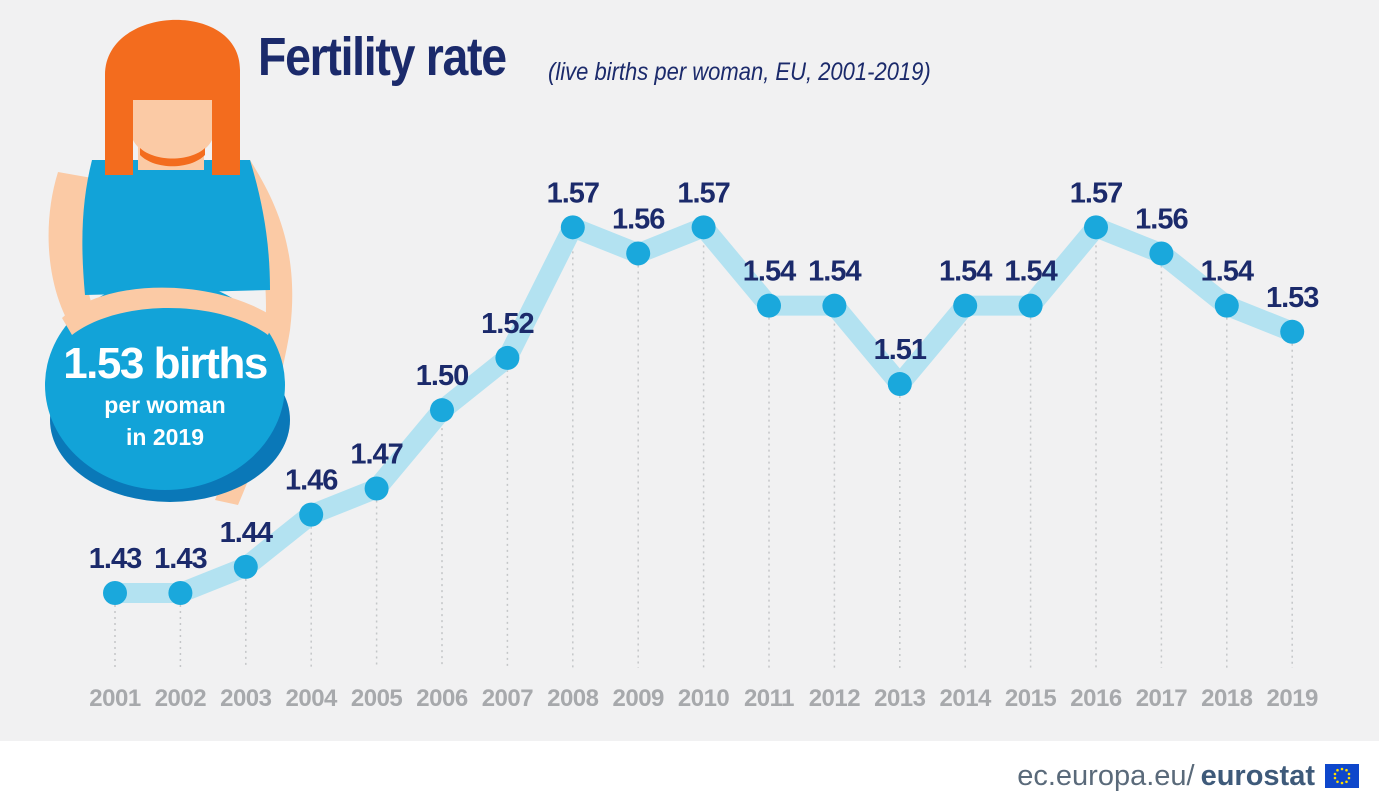  What do you see at coordinates (376, 455) in the screenshot?
I see `data-label: 1.47` at bounding box center [376, 455].